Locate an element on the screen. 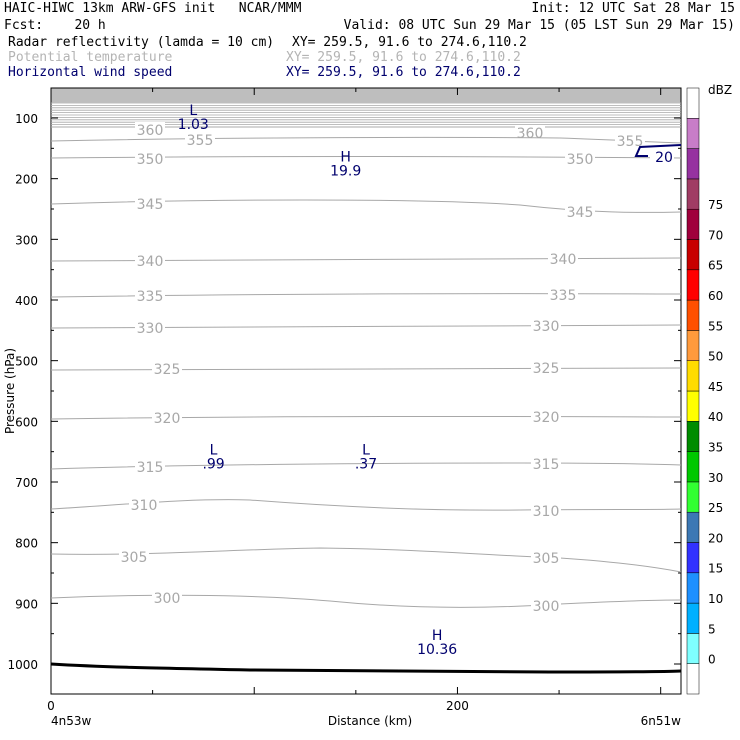 Image resolution: width=740 pixels, height=740 pixels. wind-contour-label: 20 is located at coordinates (664, 158).